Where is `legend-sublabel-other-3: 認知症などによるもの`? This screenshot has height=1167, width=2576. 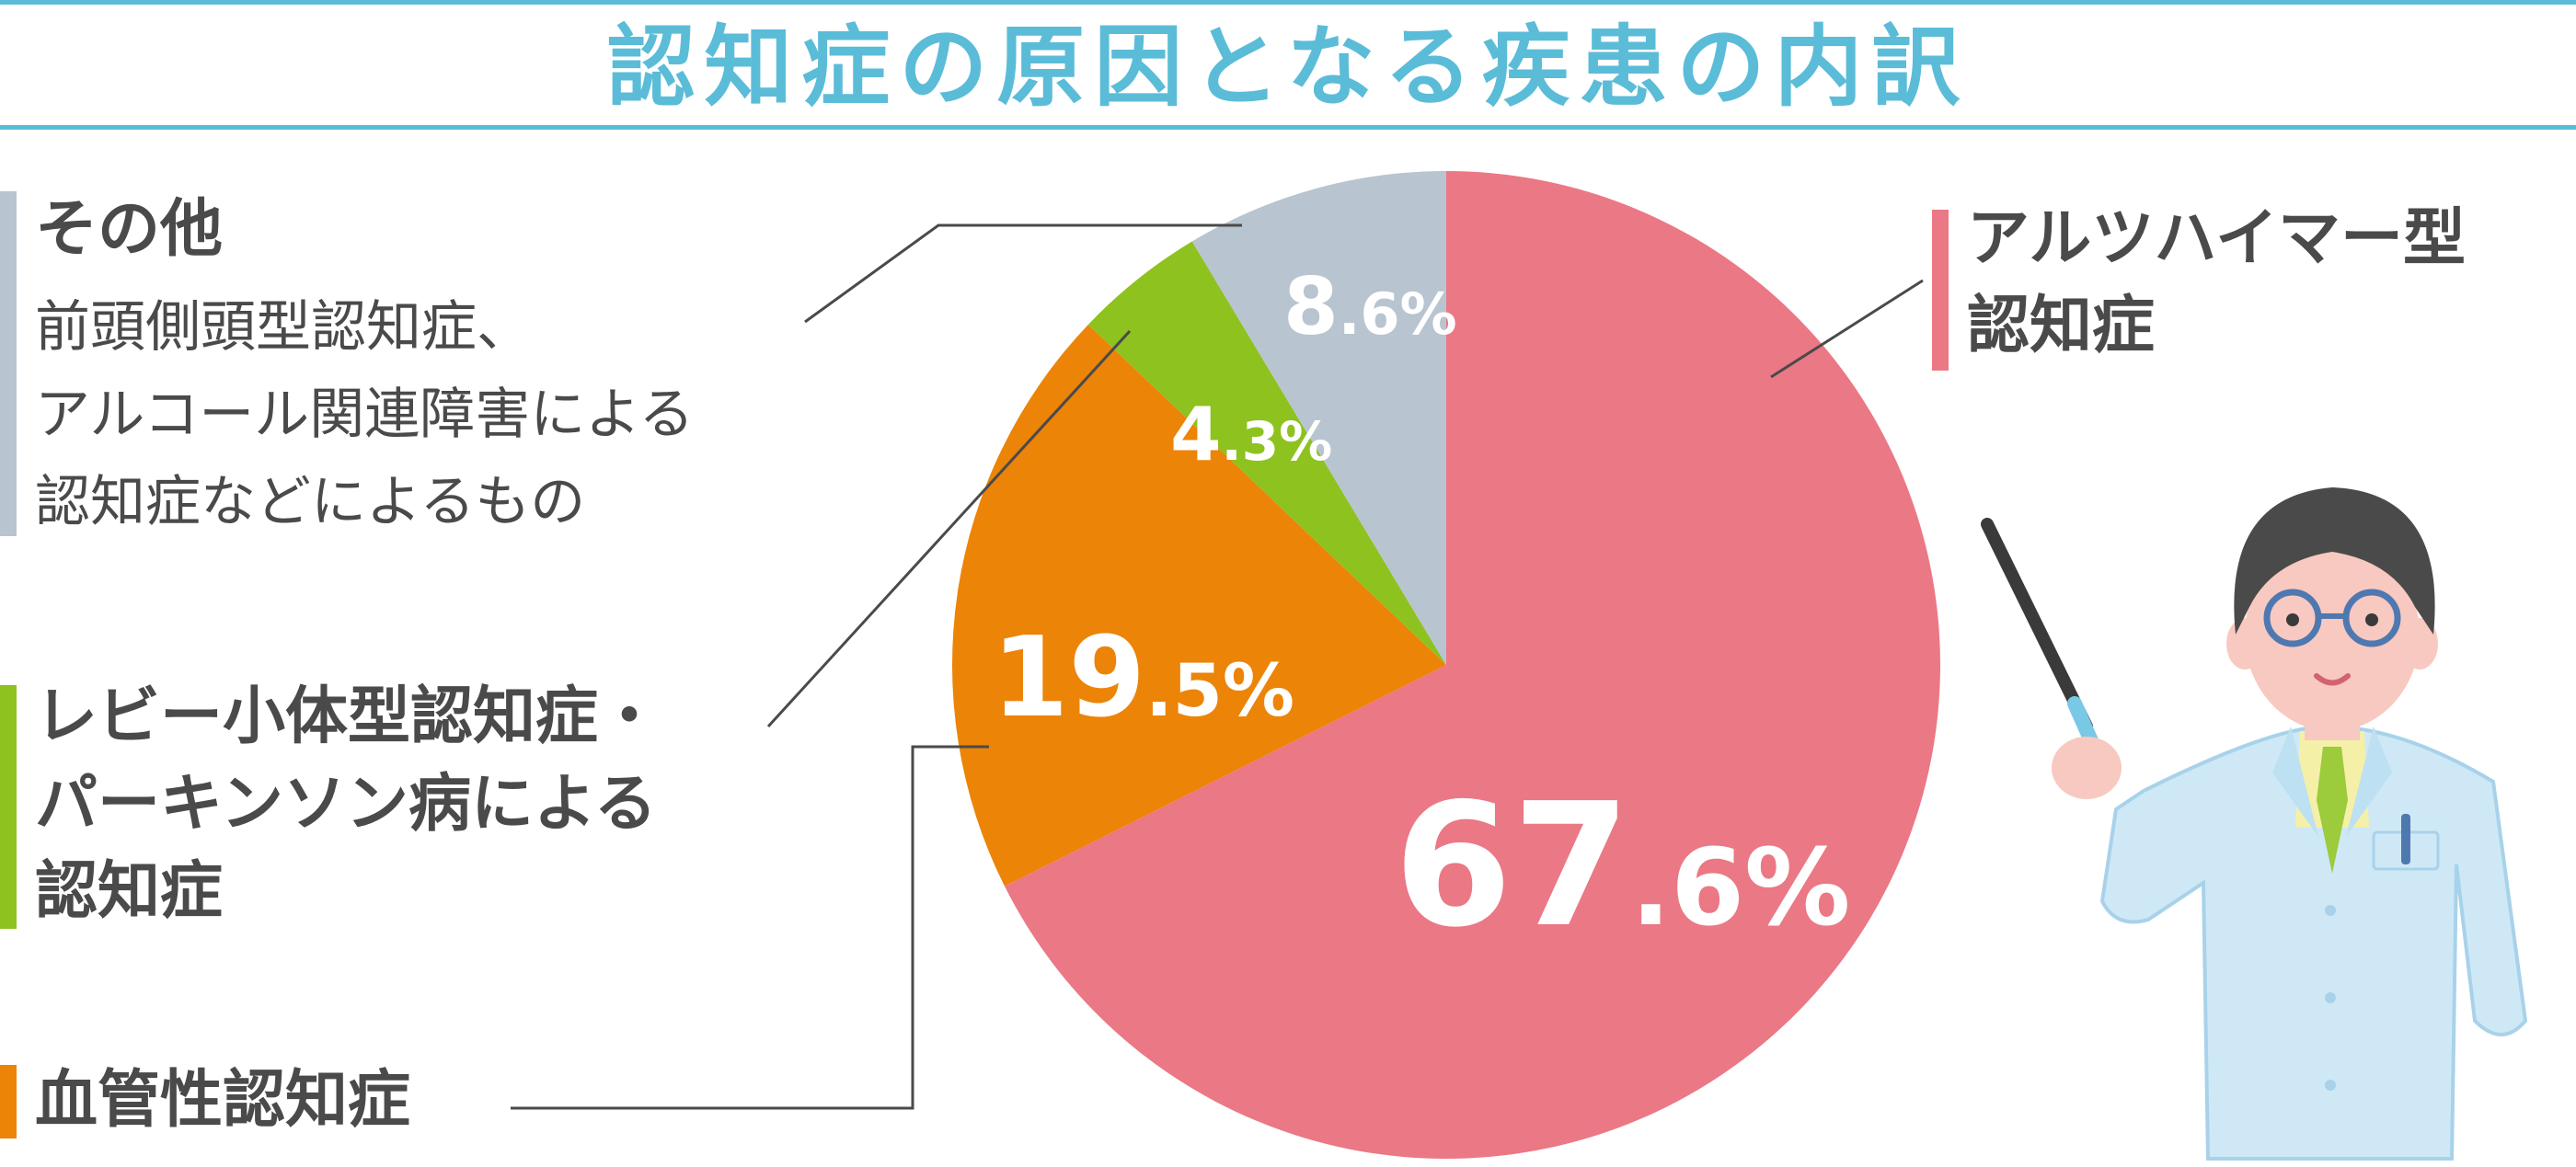
legend-sublabel-other-3: 認知症などによるもの is located at coordinates (310, 502).